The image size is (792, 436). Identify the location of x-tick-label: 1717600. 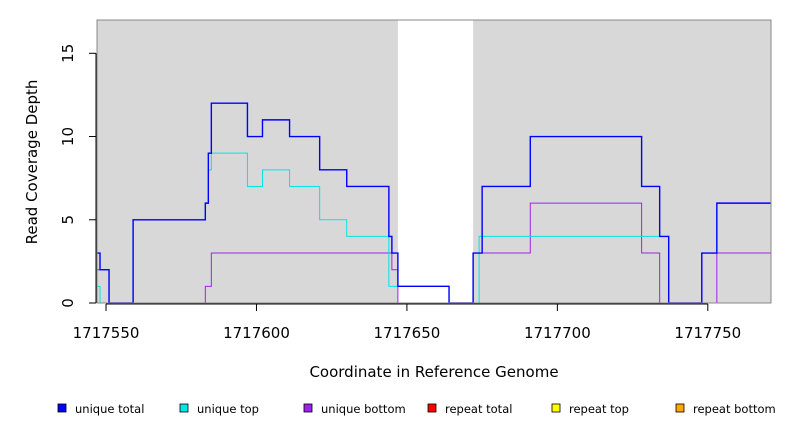
(256, 333).